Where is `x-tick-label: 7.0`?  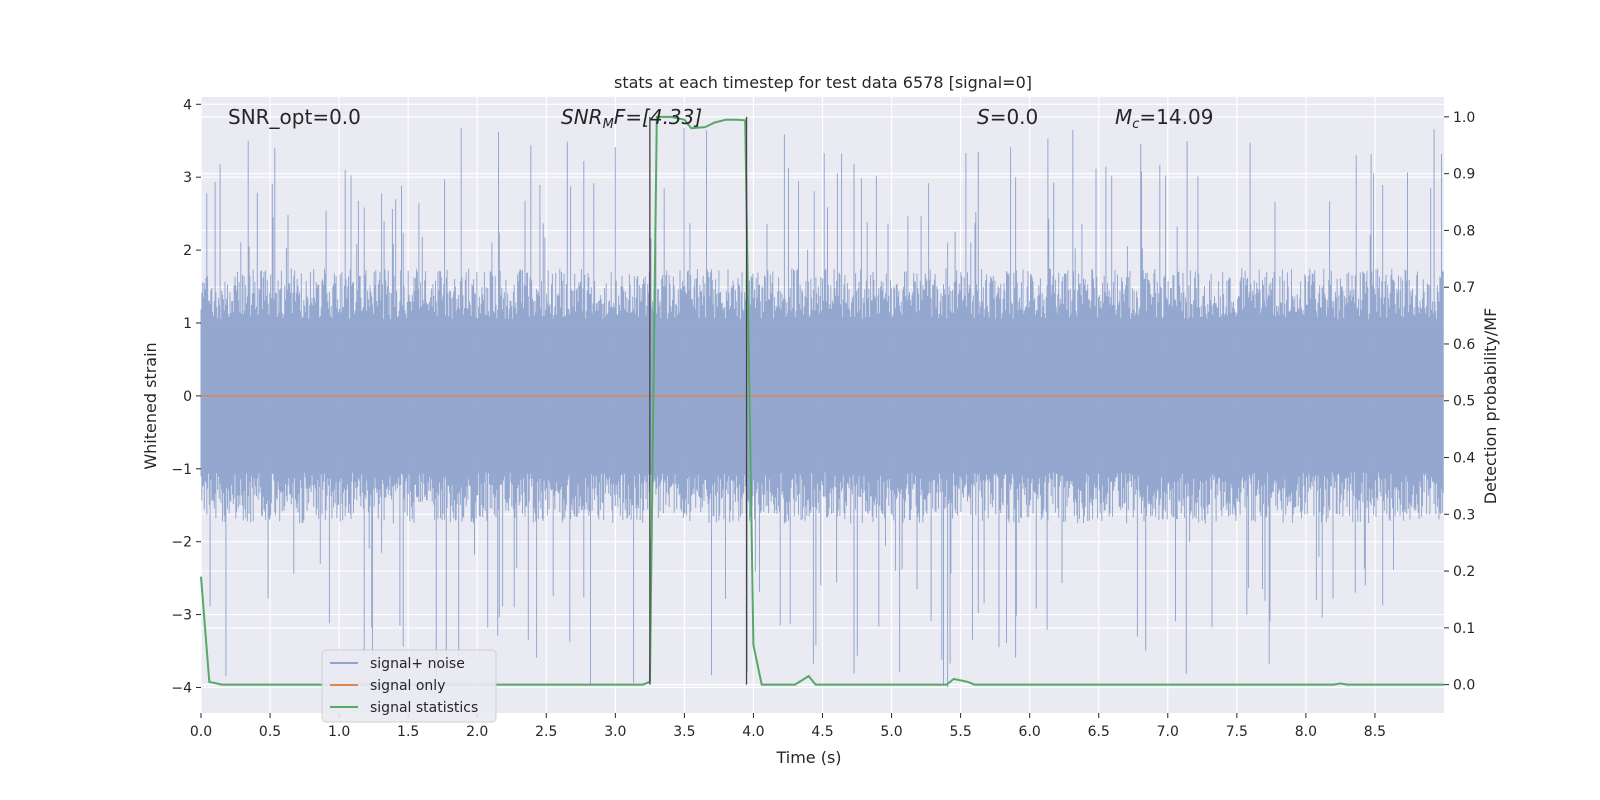 x-tick-label: 7.0 is located at coordinates (1168, 732).